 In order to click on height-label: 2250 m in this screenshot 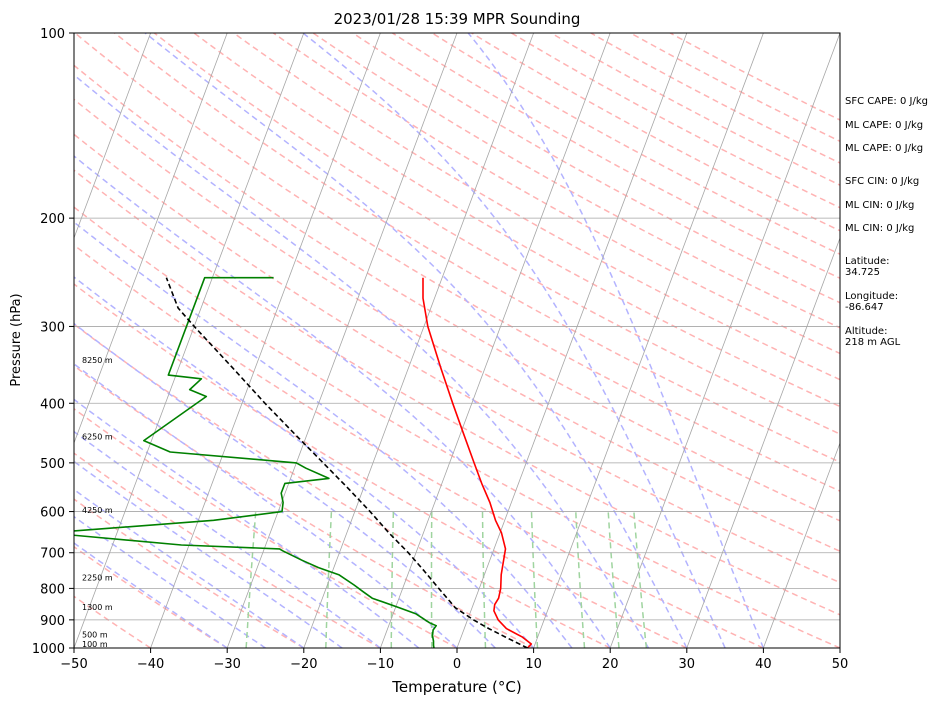, I will do `click(97, 578)`.